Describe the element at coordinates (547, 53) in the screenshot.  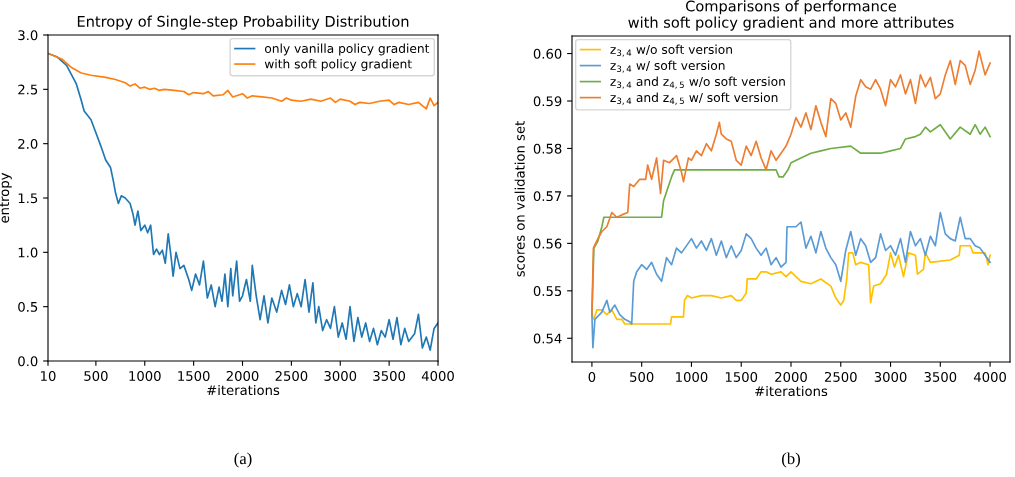
I see `y-tick-label: 0.60` at that location.